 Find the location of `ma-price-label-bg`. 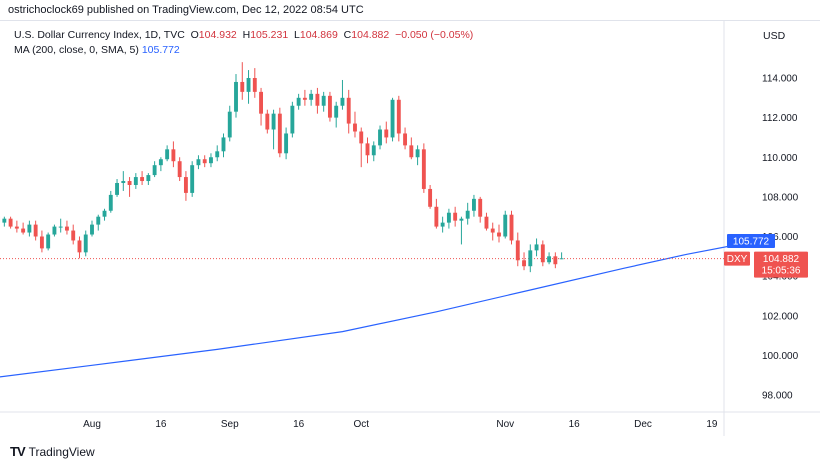

ma-price-label-bg is located at coordinates (751, 241).